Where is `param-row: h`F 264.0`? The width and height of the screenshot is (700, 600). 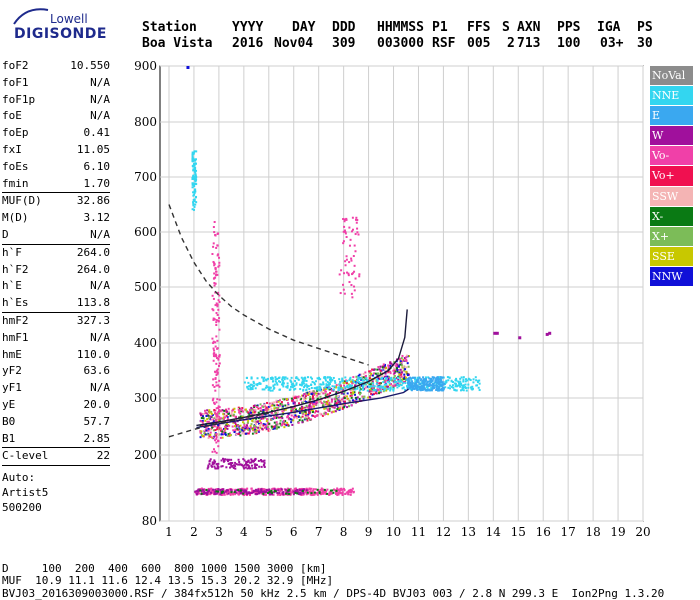 param-row: h`F 264.0 is located at coordinates (56, 253).